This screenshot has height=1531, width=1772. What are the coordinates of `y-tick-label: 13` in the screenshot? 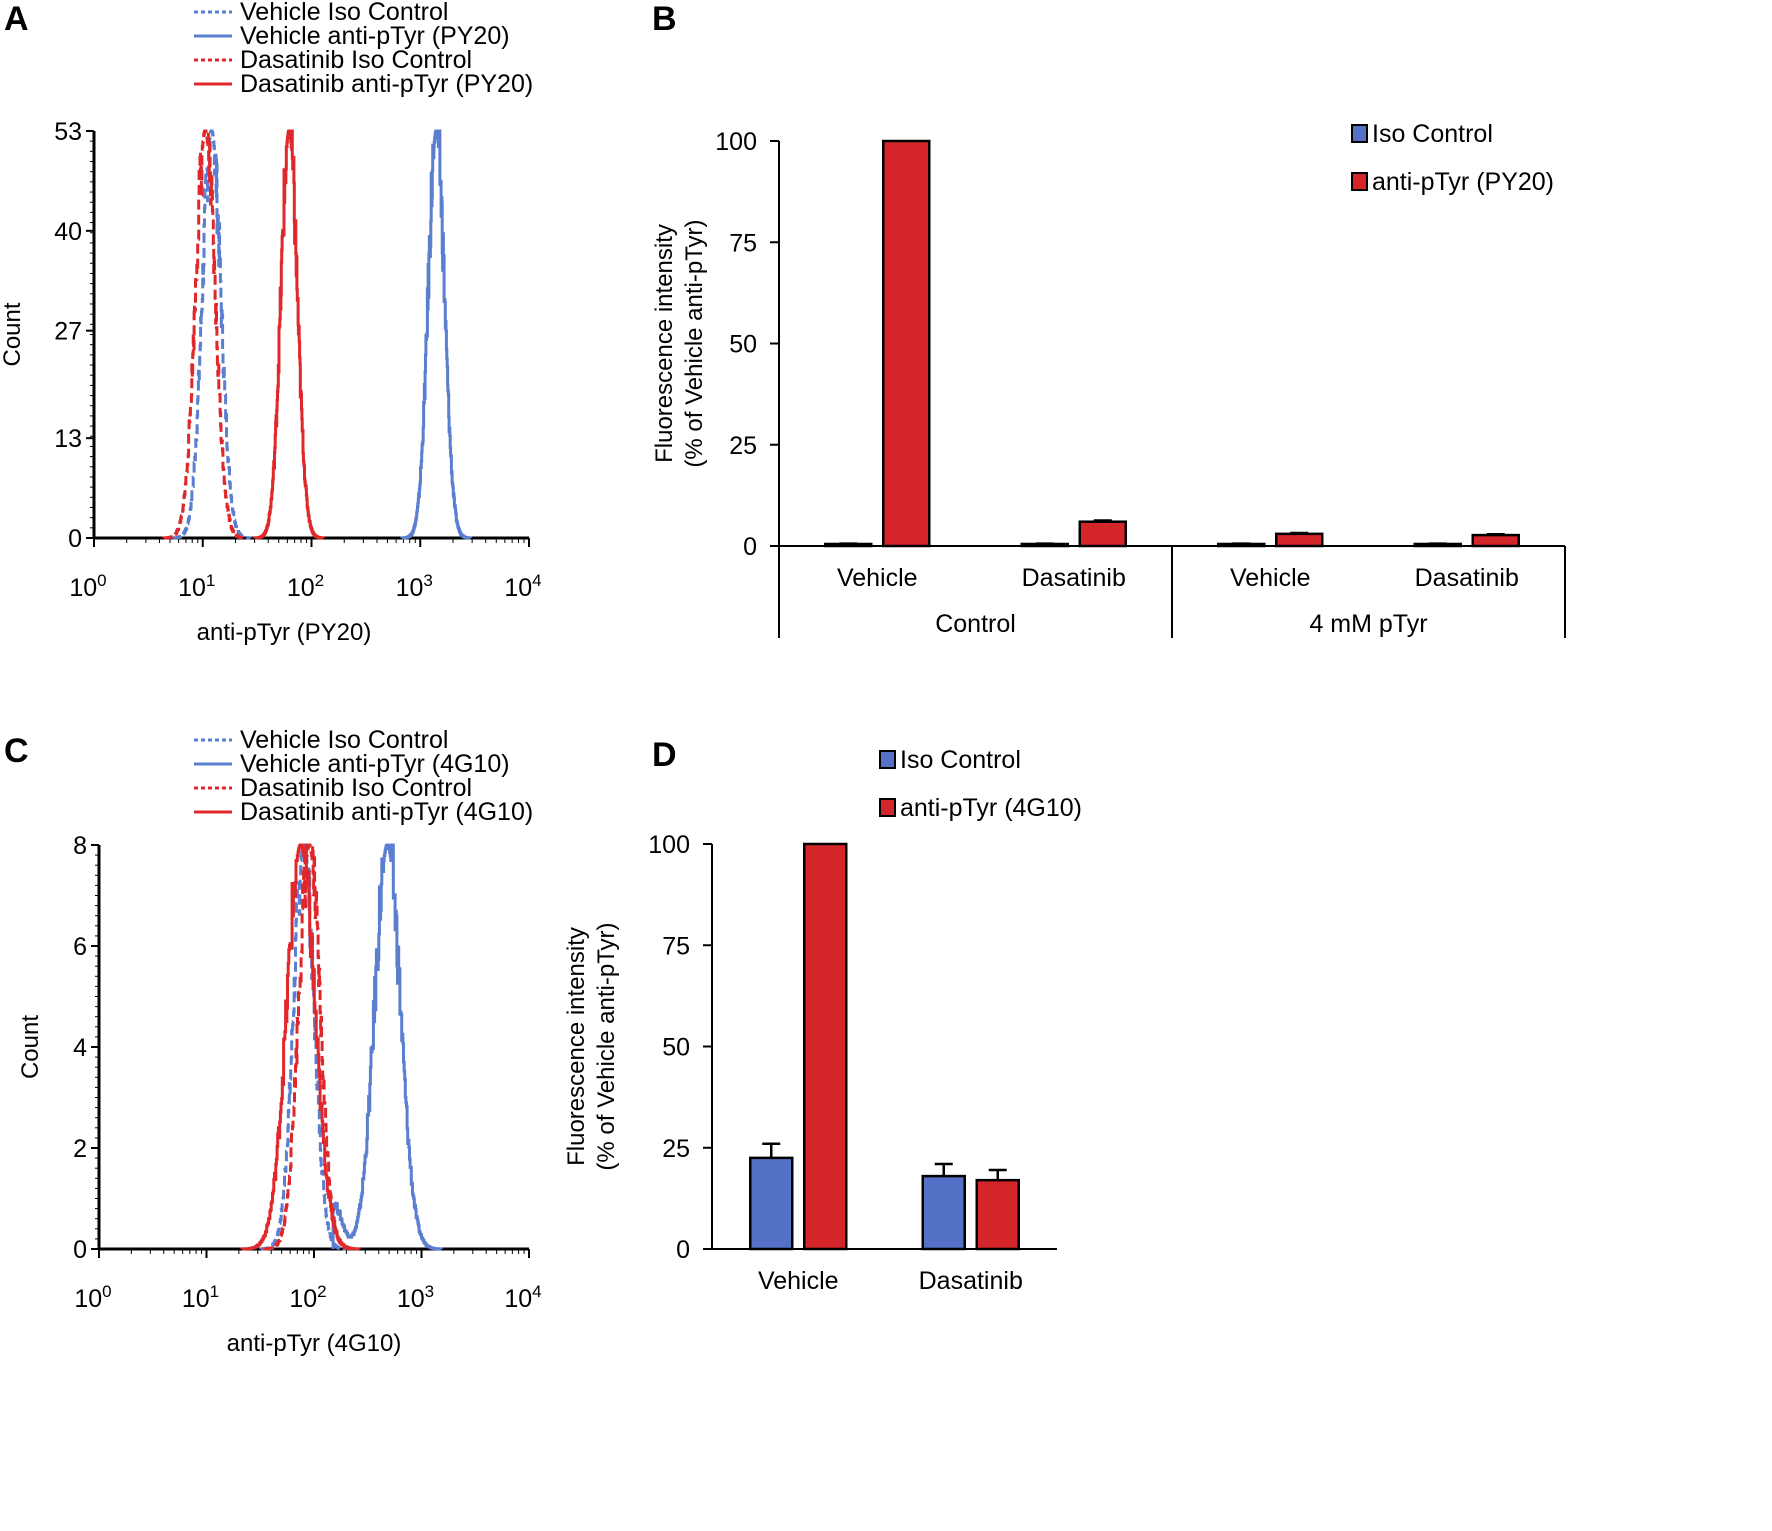 It's located at (68, 439).